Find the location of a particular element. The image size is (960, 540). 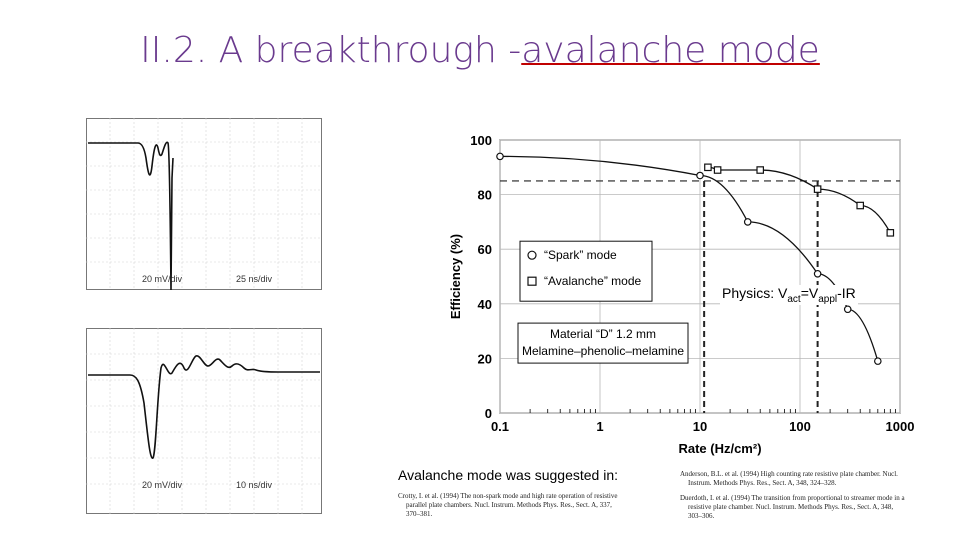

physics-formula: Physics: Vact=Vappl-IR is located at coordinates (789, 295).